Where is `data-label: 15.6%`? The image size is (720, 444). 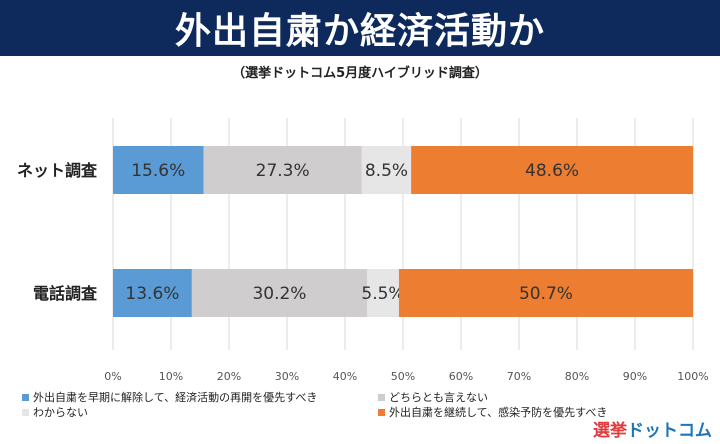
data-label: 15.6% is located at coordinates (158, 171).